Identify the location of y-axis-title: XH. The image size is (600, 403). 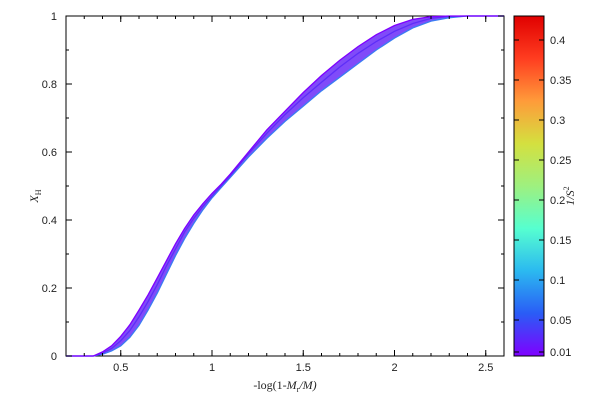
(35, 196).